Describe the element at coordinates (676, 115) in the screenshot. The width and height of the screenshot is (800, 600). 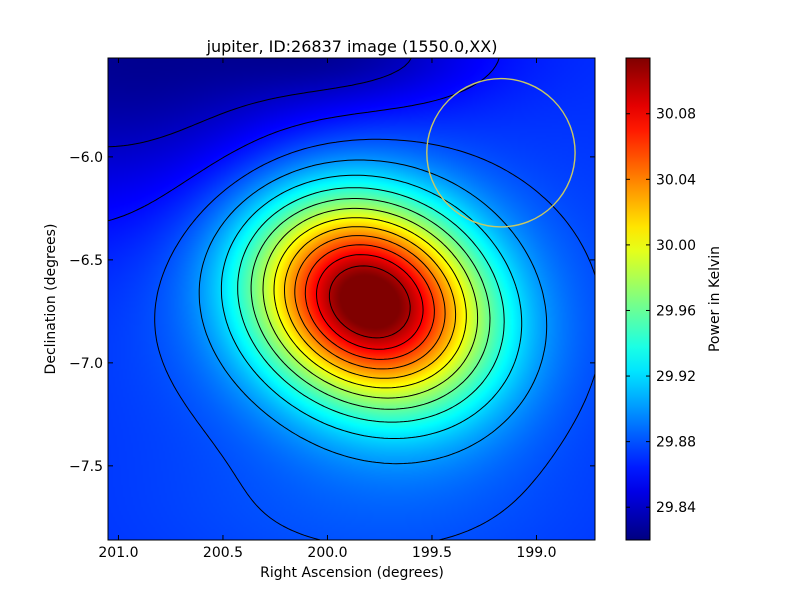
I see `colorbar-tick-label: 30.08` at that location.